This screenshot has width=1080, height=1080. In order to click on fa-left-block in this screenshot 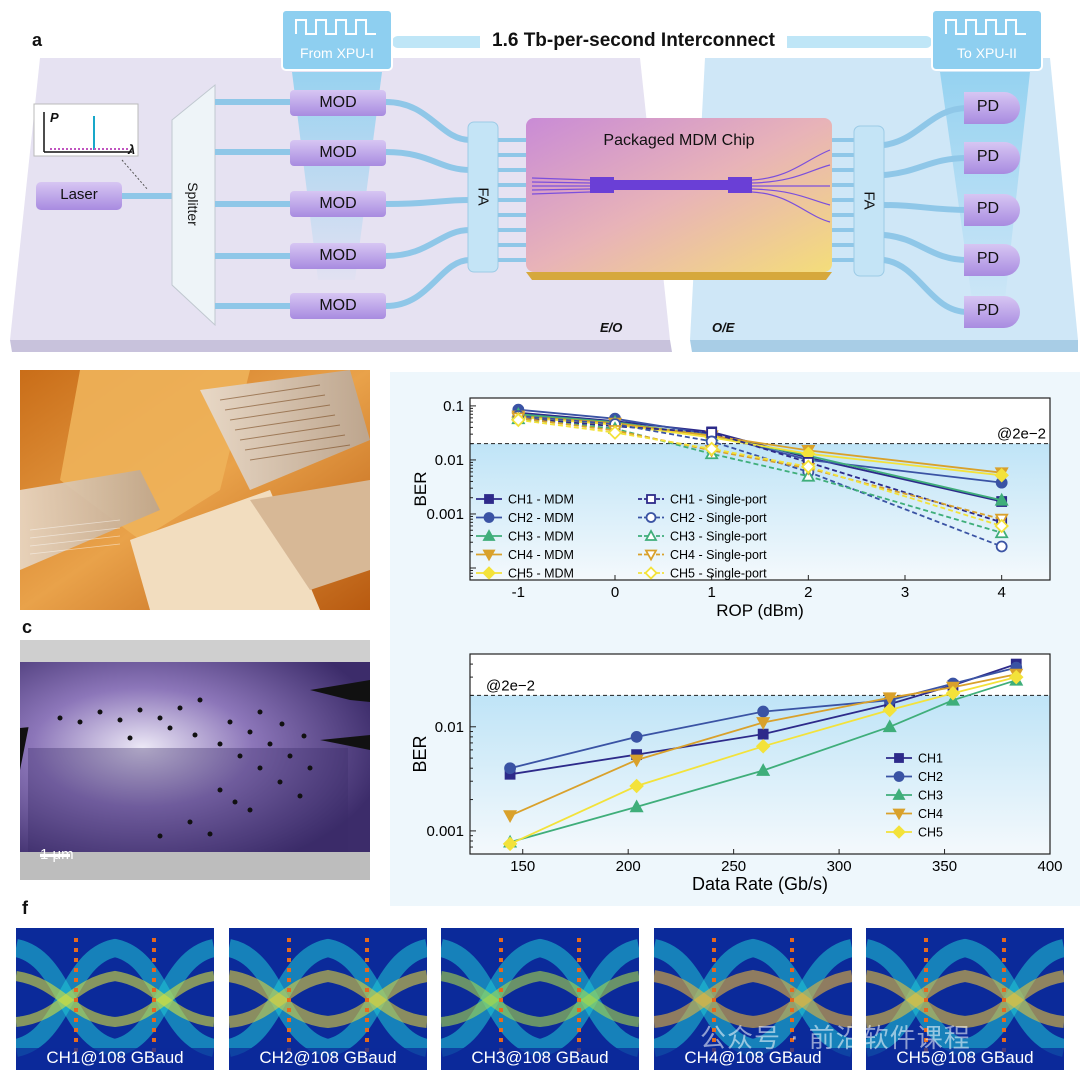, I will do `click(483, 197)`.